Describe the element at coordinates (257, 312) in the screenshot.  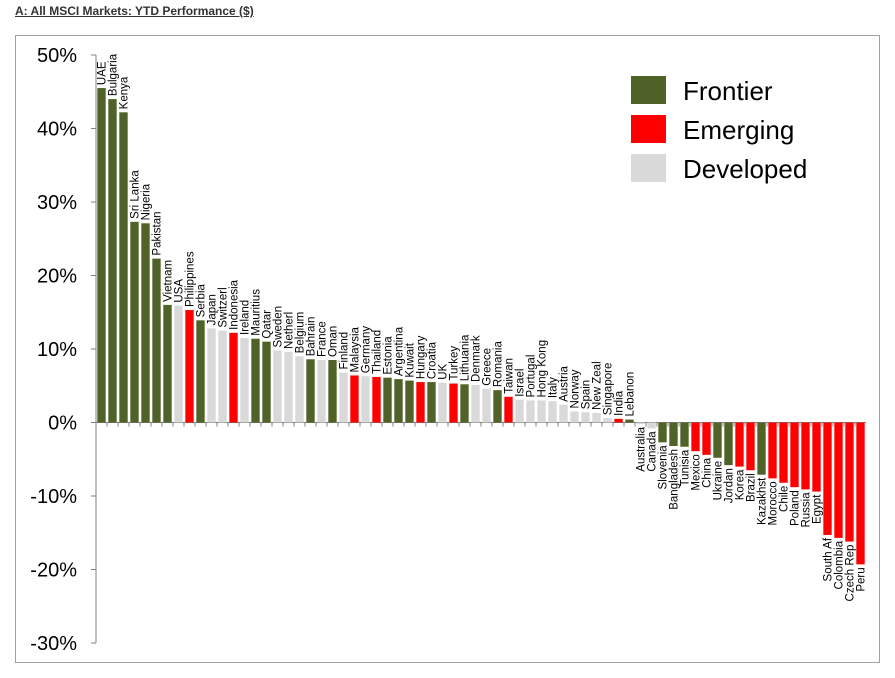
I see `category-label: Mauritius` at that location.